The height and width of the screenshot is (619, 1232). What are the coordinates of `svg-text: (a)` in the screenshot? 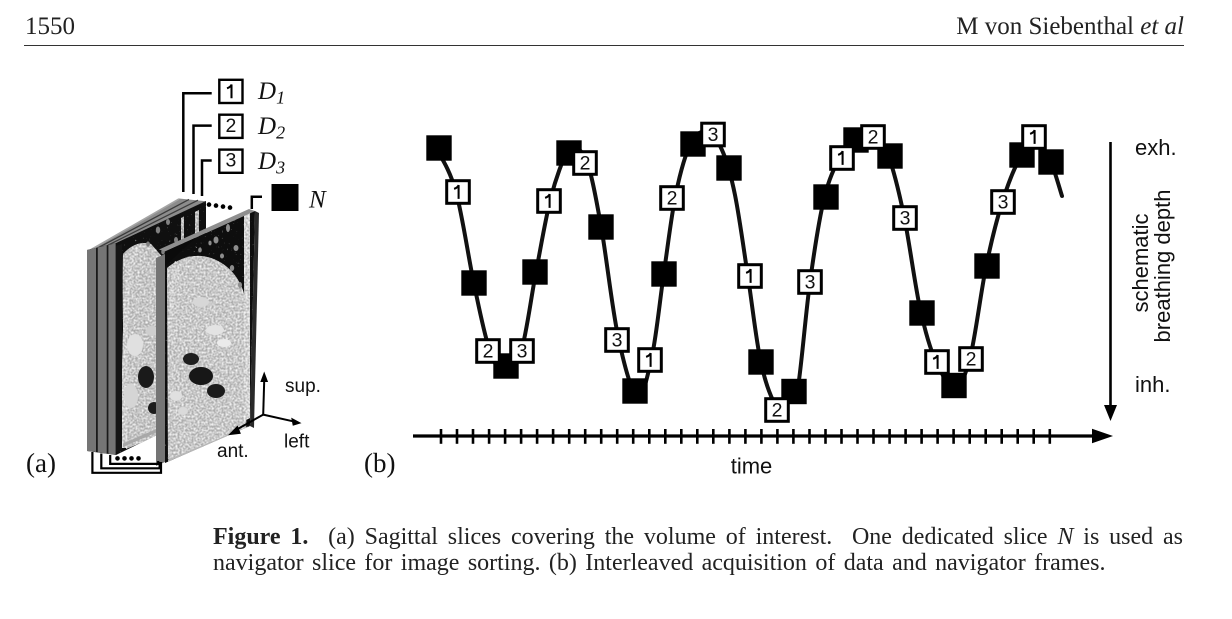 It's located at (41, 463).